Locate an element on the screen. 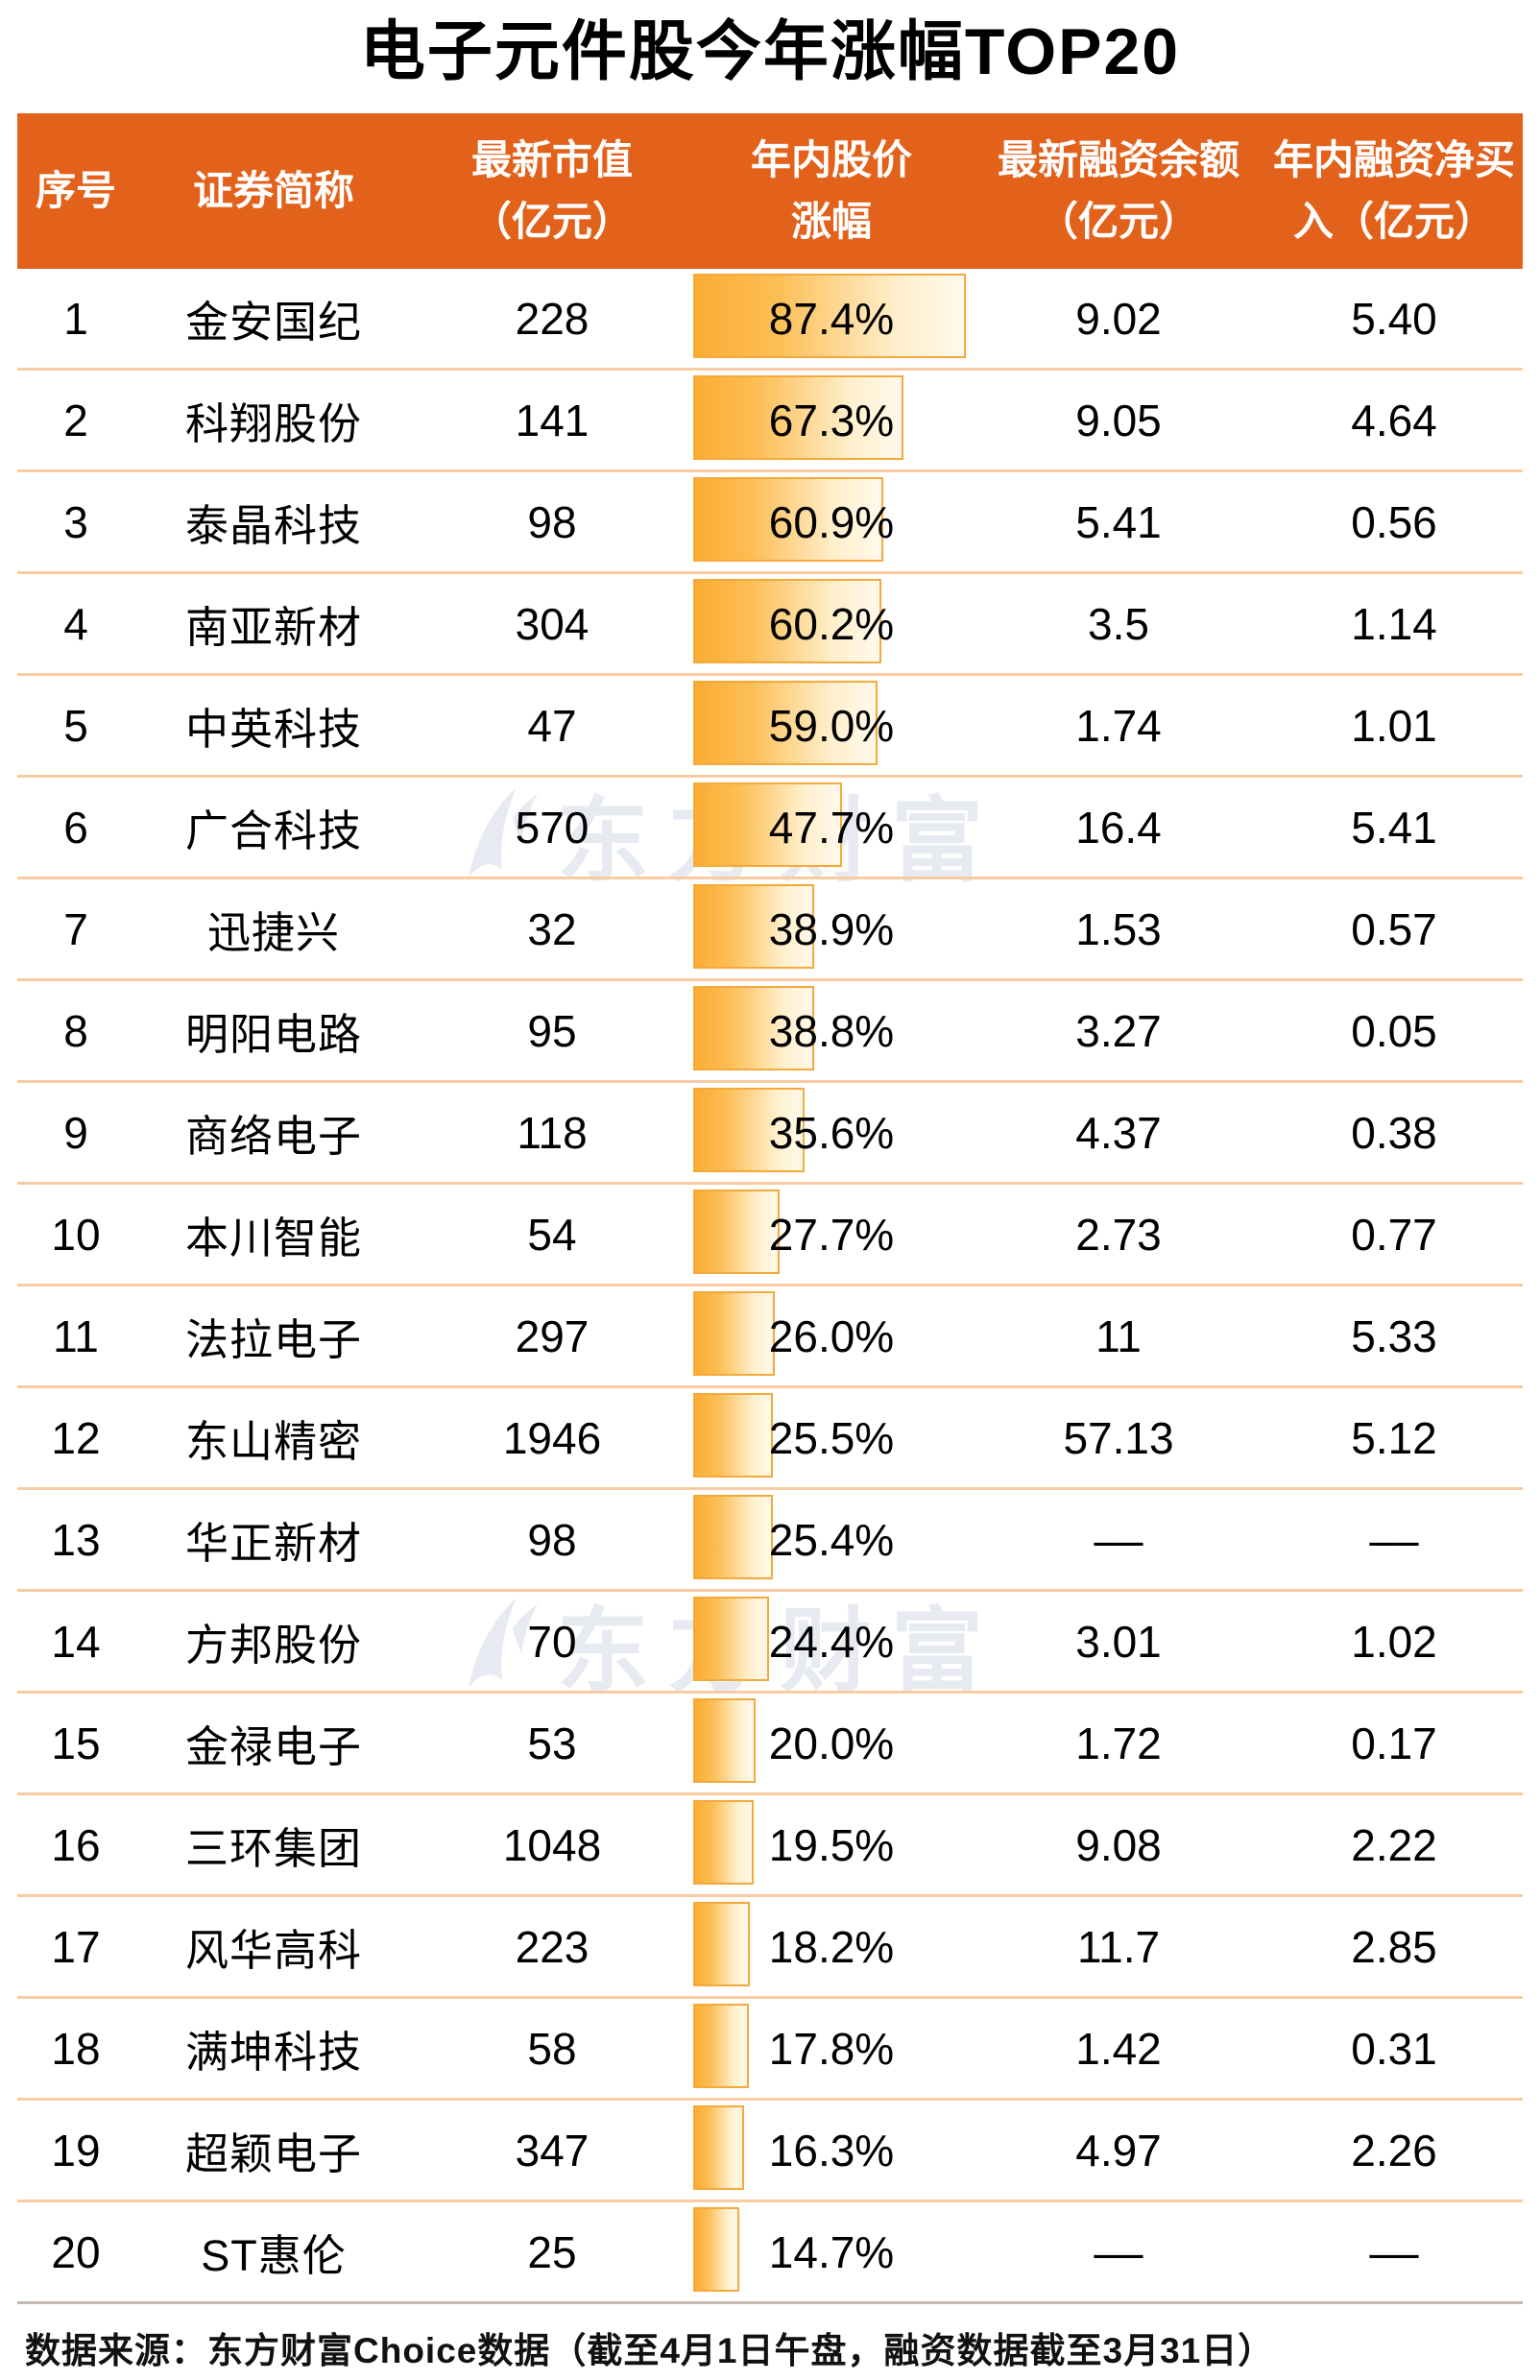 The height and width of the screenshot is (2380, 1540). net-buy-cell: 0.77 is located at coordinates (1394, 1234).